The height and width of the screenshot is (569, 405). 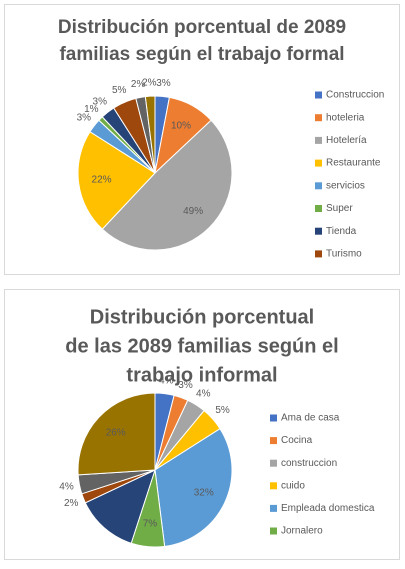 I want to click on legend-label: cuido, so click(x=293, y=485).